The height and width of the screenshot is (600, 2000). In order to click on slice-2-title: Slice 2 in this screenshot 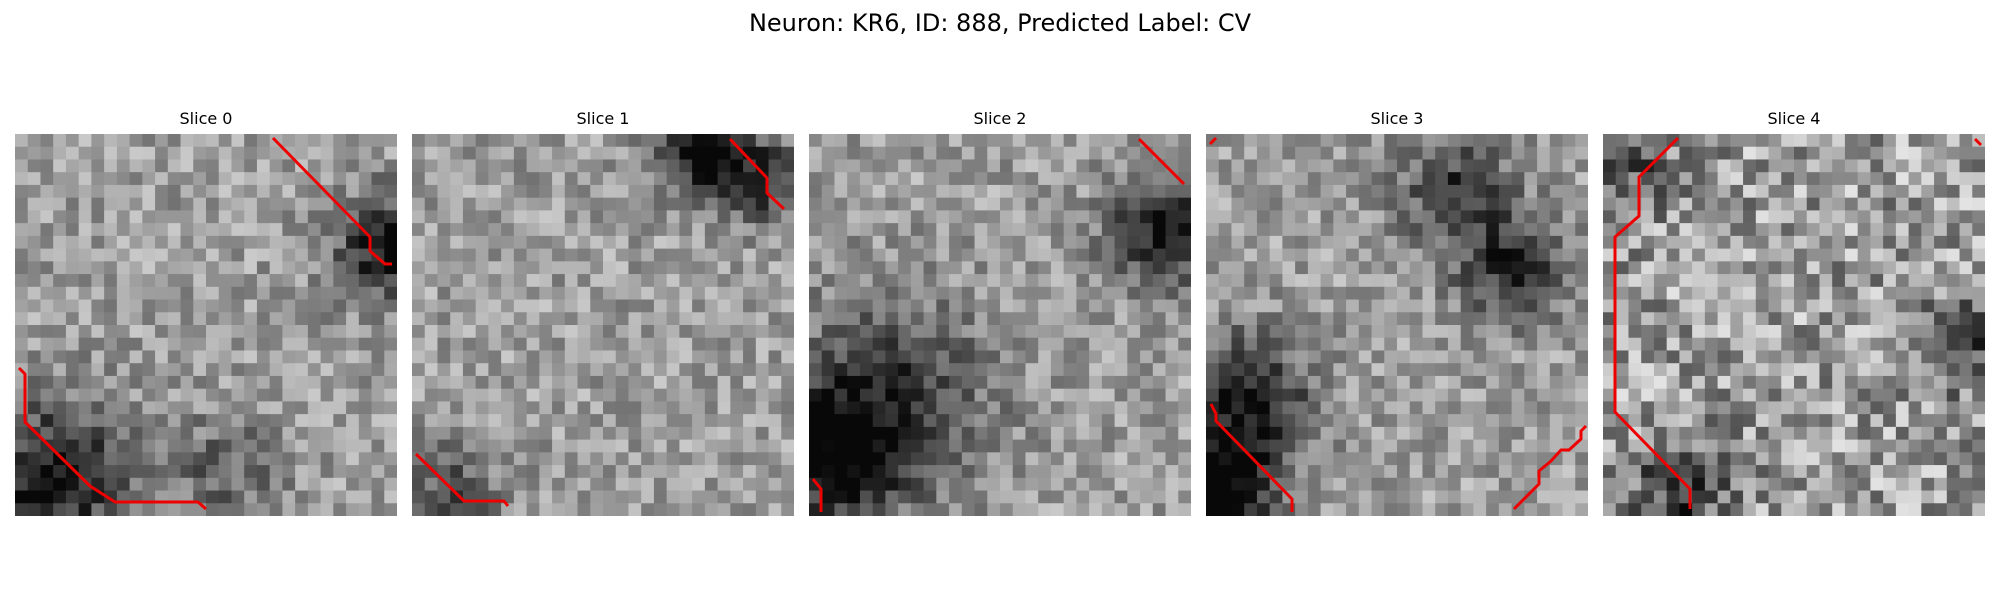, I will do `click(1000, 118)`.